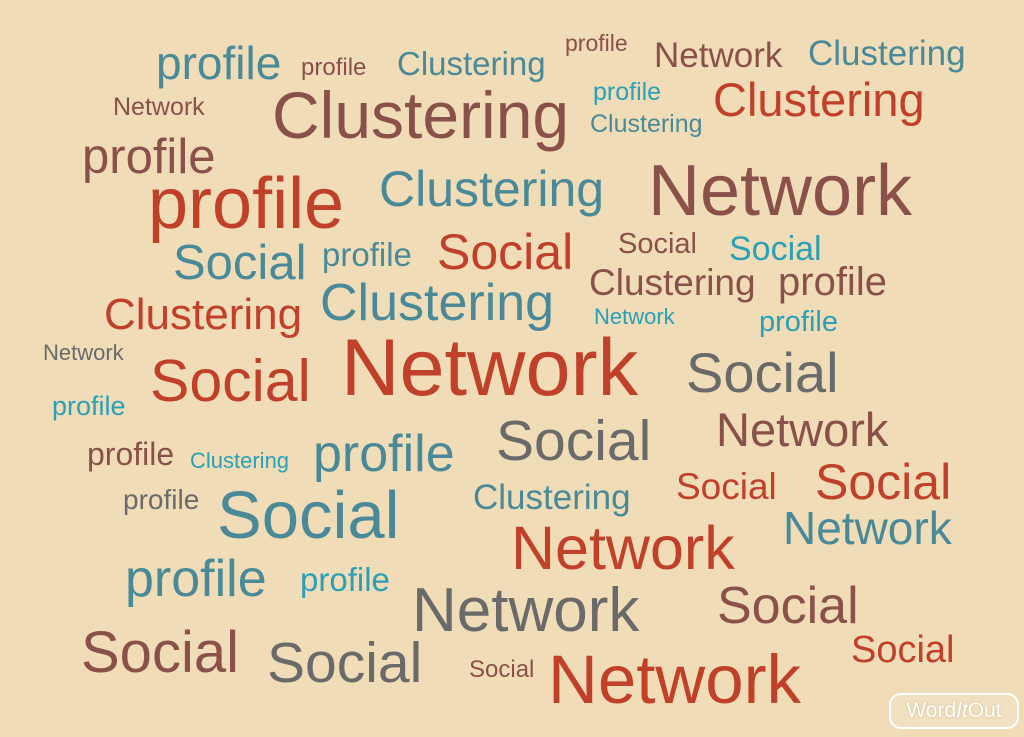 The image size is (1024, 737). Describe the element at coordinates (962, 710) in the screenshot. I see `logo-it: It` at that location.